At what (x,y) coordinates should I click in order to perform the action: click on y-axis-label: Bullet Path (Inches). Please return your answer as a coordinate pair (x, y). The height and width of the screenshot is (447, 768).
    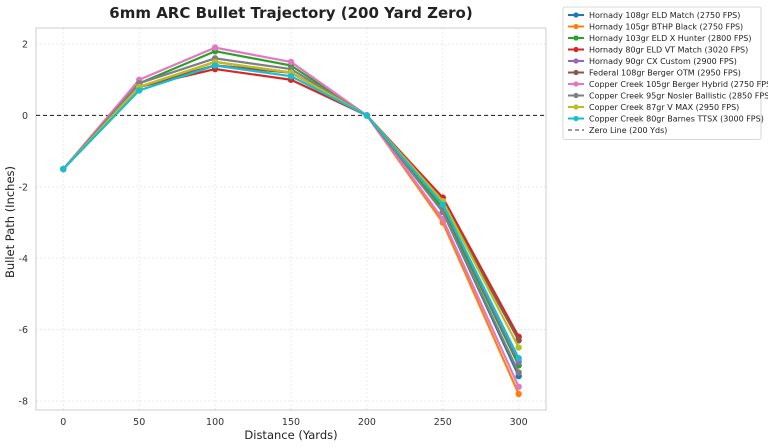
    Looking at the image, I should click on (10, 222).